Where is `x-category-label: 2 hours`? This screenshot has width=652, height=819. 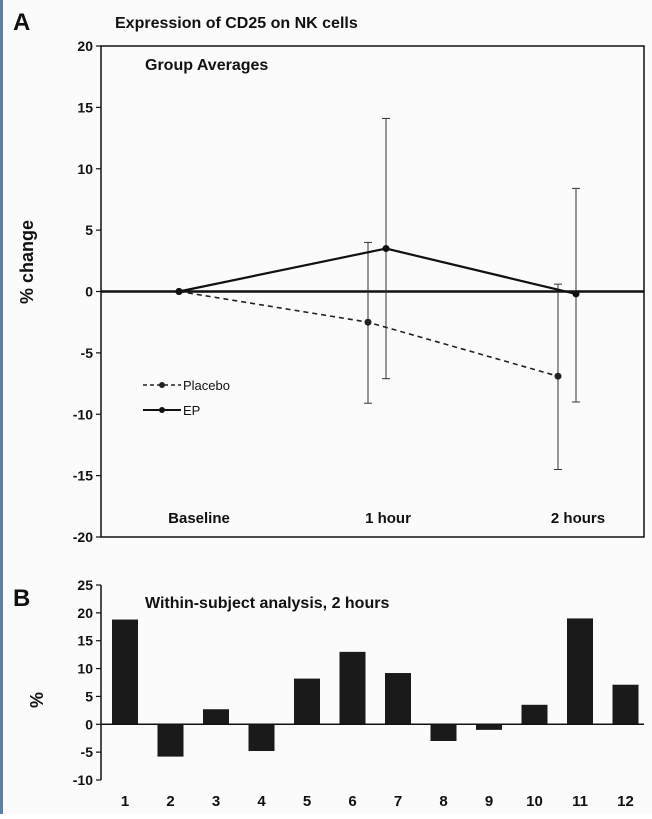 x-category-label: 2 hours is located at coordinates (578, 518).